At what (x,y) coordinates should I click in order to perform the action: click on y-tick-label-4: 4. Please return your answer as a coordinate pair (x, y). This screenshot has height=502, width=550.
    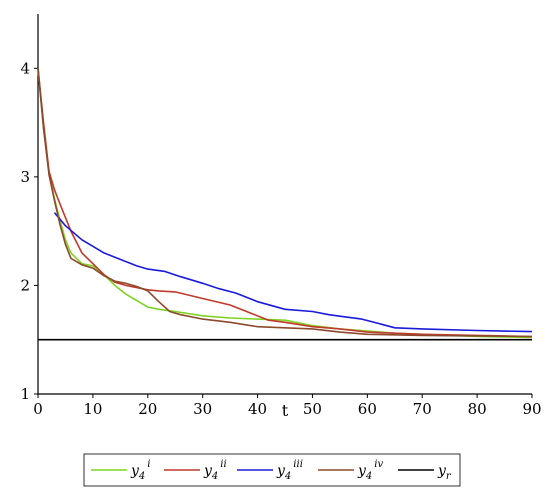
    Looking at the image, I should click on (25, 68).